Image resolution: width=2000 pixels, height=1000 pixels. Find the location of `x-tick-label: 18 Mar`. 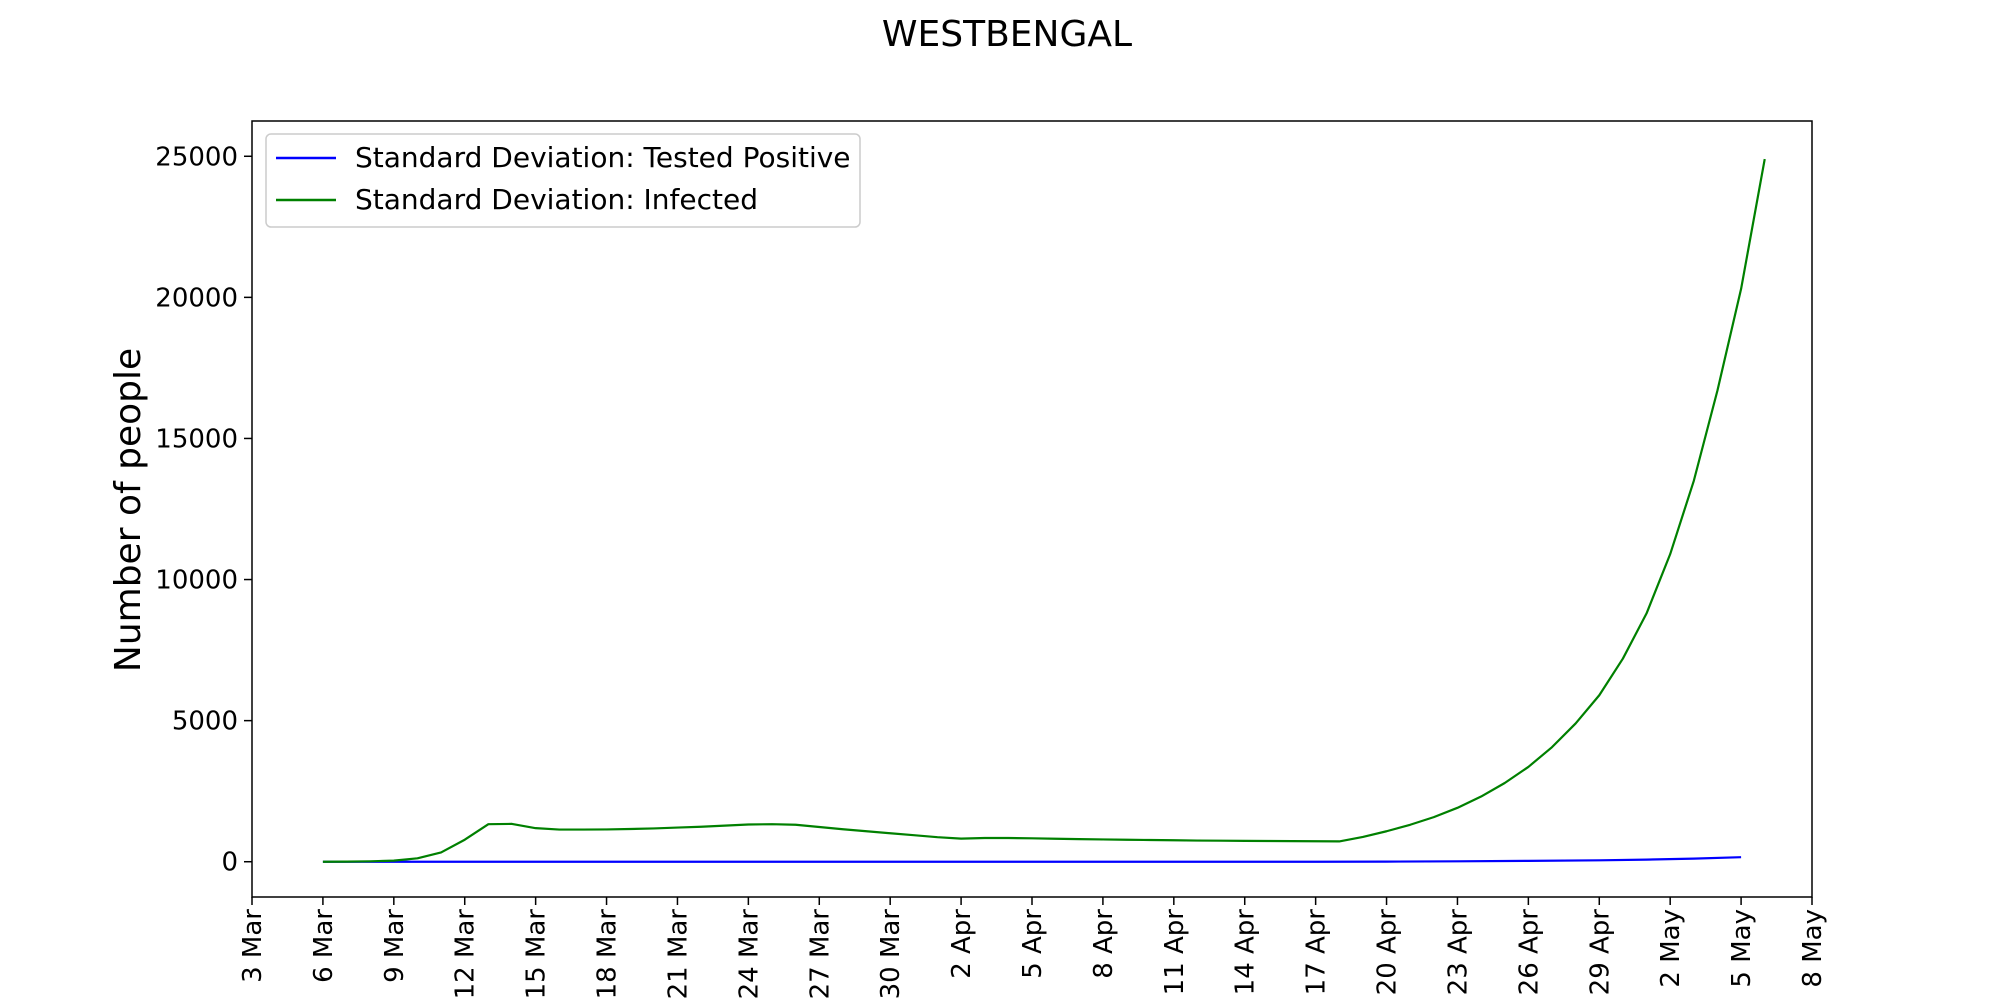

x-tick-label: 18 Mar is located at coordinates (608, 954).